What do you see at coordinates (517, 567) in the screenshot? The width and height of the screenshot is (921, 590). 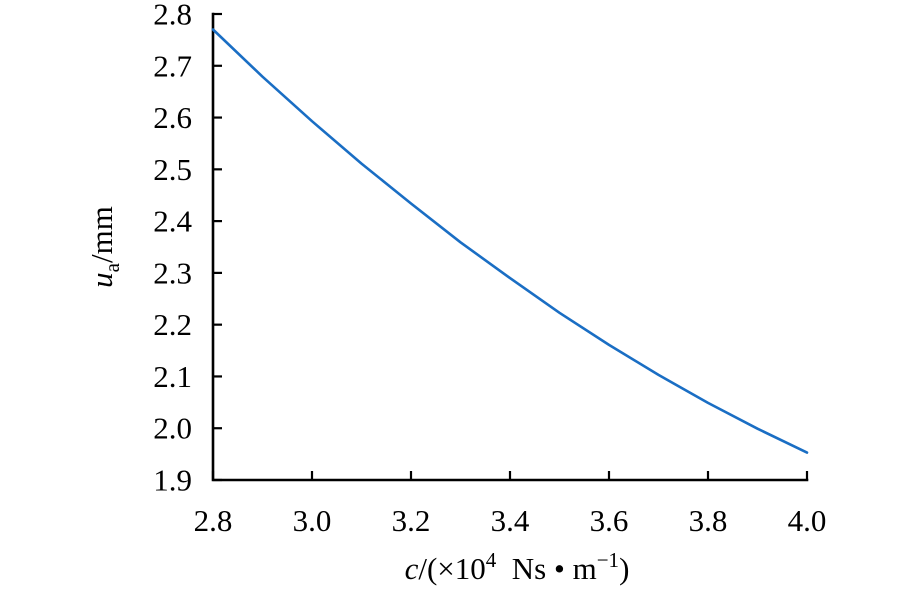 I see `x-axis-title: c/(×104 Ns • m−1)` at bounding box center [517, 567].